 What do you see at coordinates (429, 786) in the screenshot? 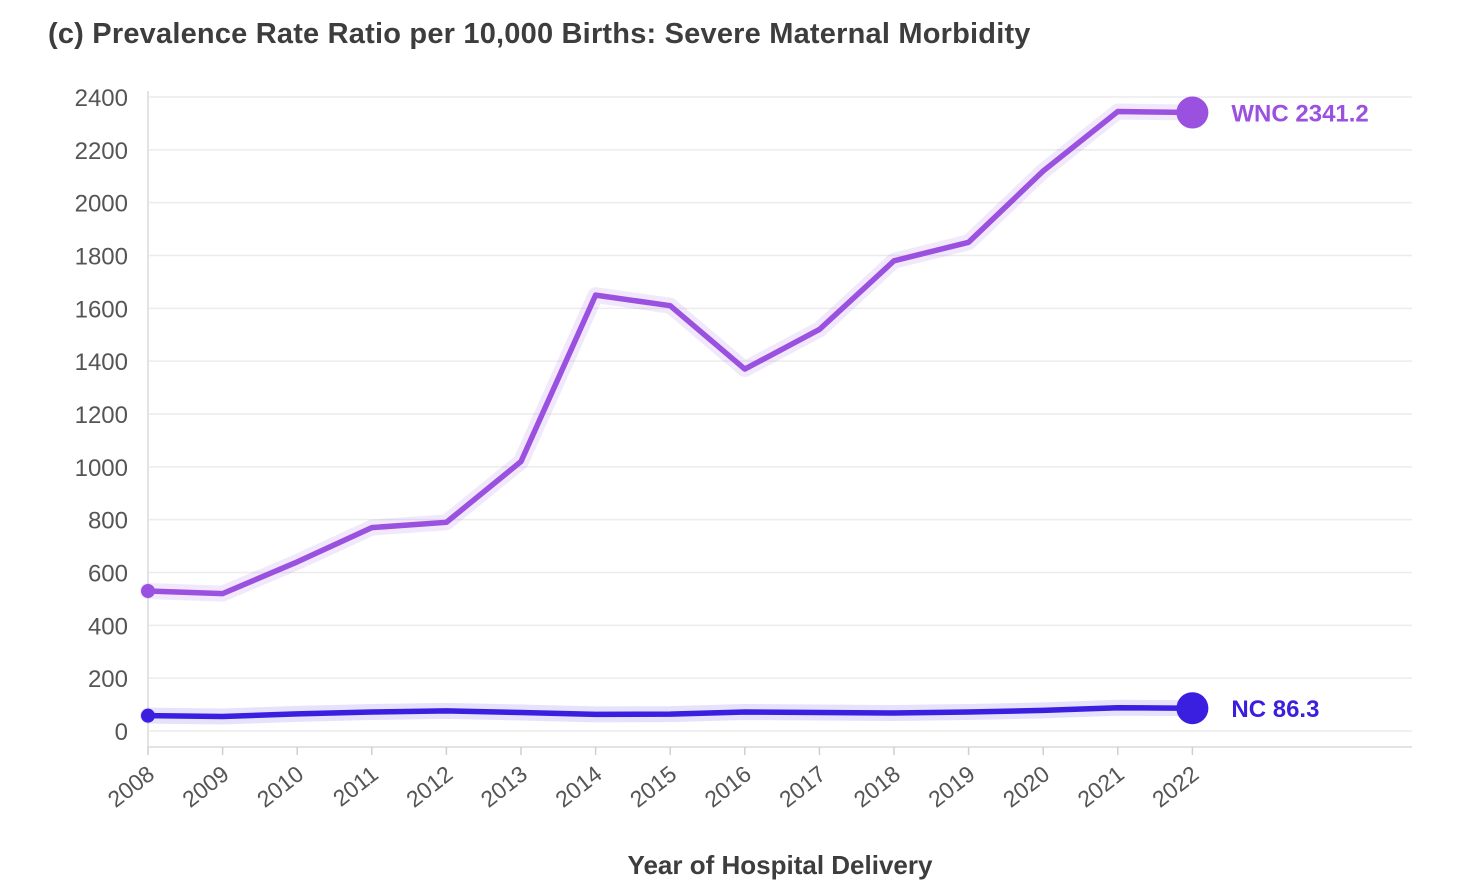
I see `x-tick-label: 2012` at bounding box center [429, 786].